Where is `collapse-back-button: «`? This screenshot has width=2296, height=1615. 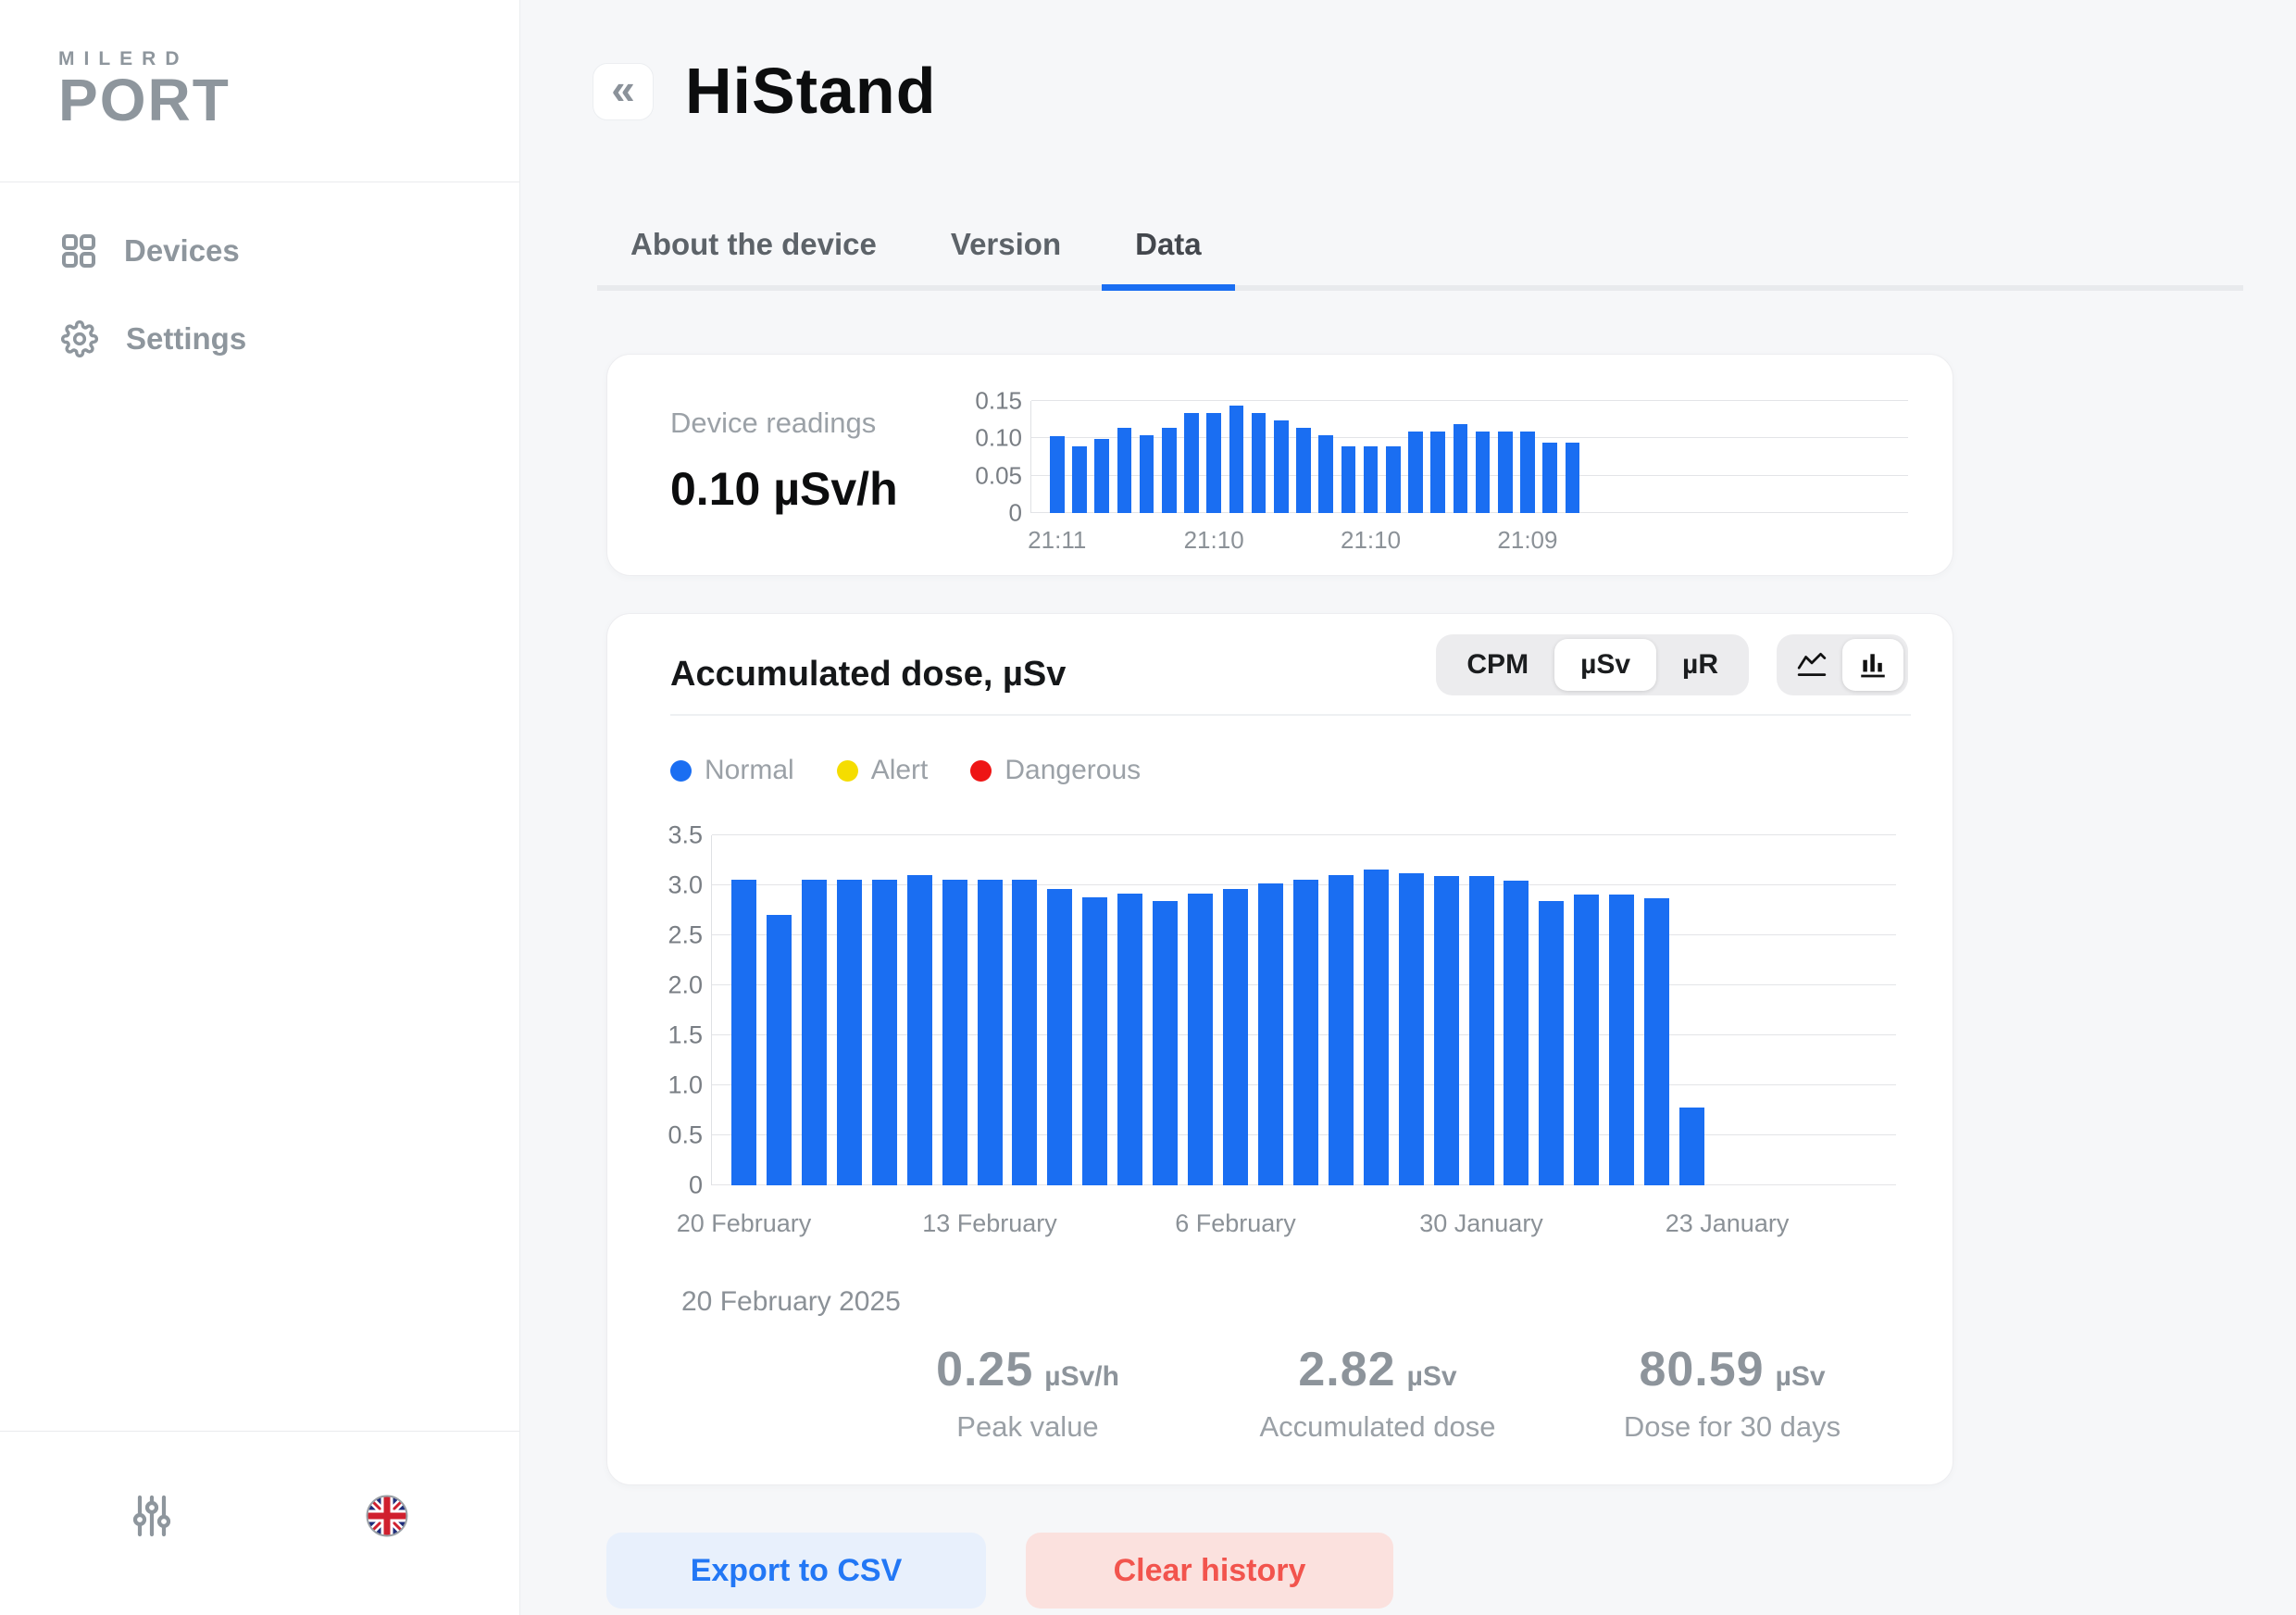
collapse-back-button: « is located at coordinates (623, 92).